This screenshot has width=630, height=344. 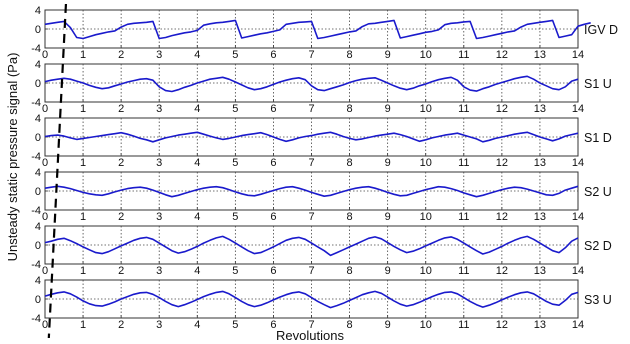 I want to click on y-axis-title: Unsteady static pressure signal (Pa), so click(x=12, y=157).